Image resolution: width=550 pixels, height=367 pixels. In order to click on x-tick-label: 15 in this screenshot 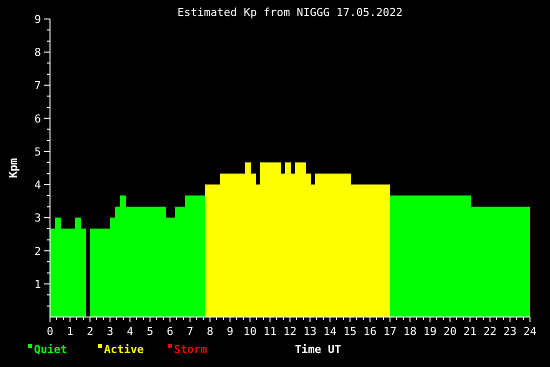, I will do `click(350, 331)`.